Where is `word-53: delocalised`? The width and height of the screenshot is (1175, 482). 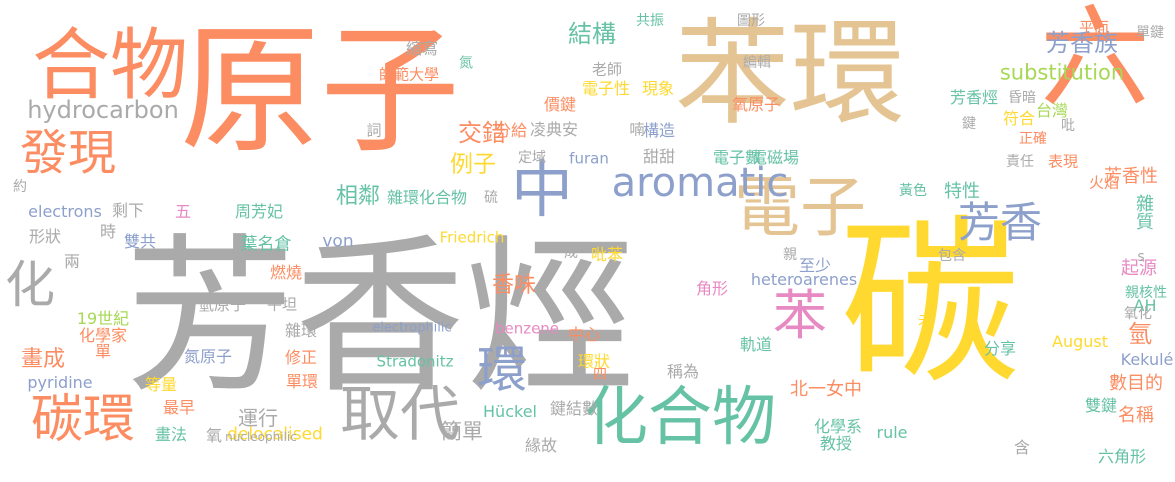
word-53: delocalised is located at coordinates (275, 434).